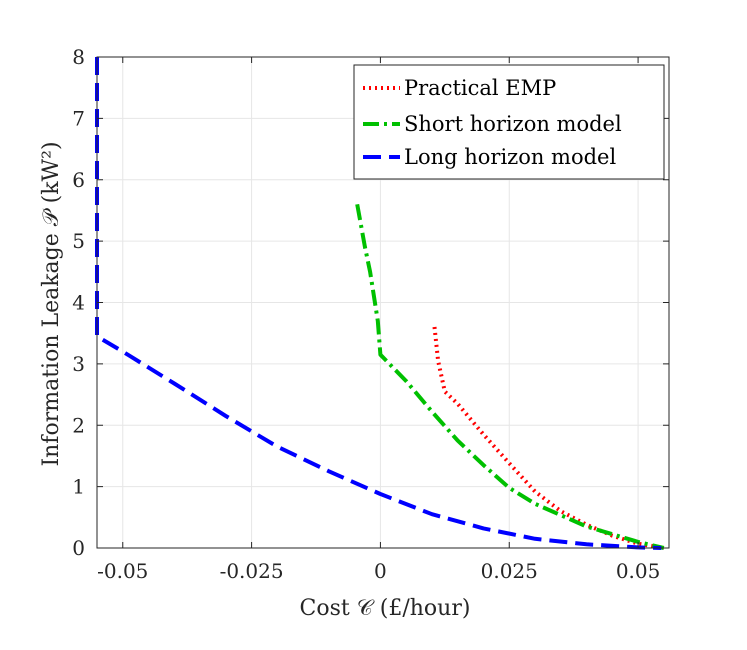  What do you see at coordinates (385, 608) in the screenshot?
I see `x-axis-label: Cost 𝒞 (£/hour)` at bounding box center [385, 608].